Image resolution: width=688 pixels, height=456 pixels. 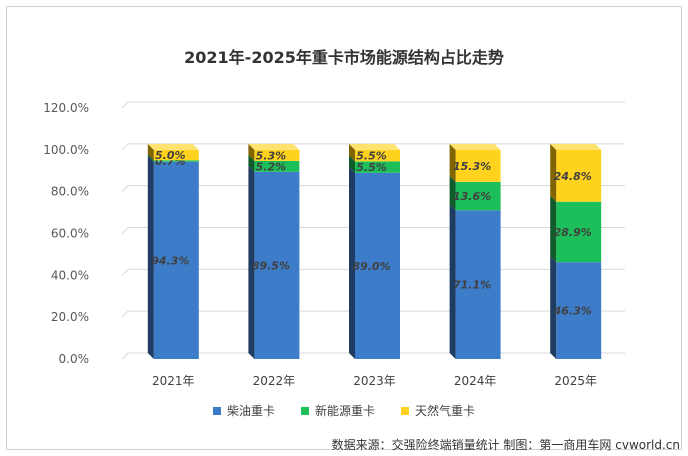 I want to click on data-label-4-1: 28.9%, so click(x=573, y=232).